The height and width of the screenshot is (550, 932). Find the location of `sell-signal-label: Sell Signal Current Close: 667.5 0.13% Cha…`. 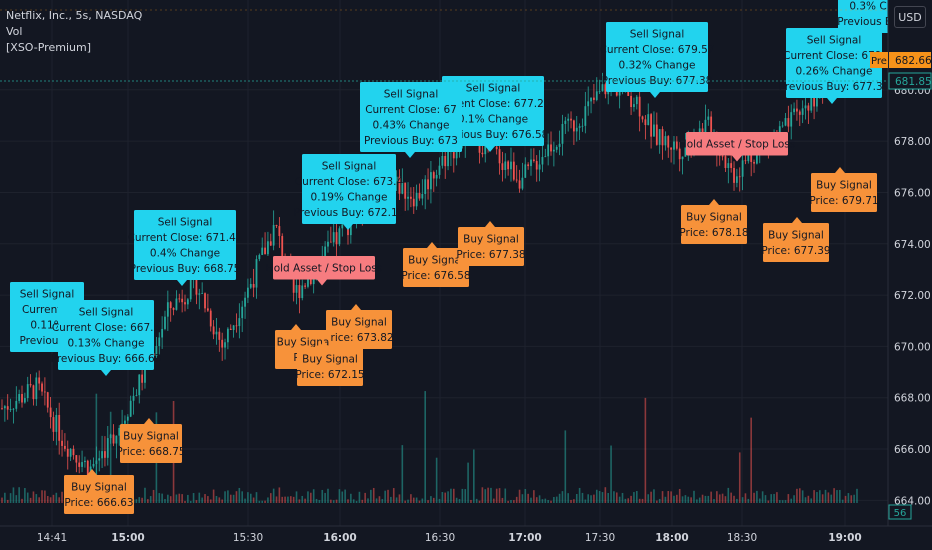

sell-signal-label: Sell Signal Current Close: 667.5 0.13% Cha… is located at coordinates (106, 338).